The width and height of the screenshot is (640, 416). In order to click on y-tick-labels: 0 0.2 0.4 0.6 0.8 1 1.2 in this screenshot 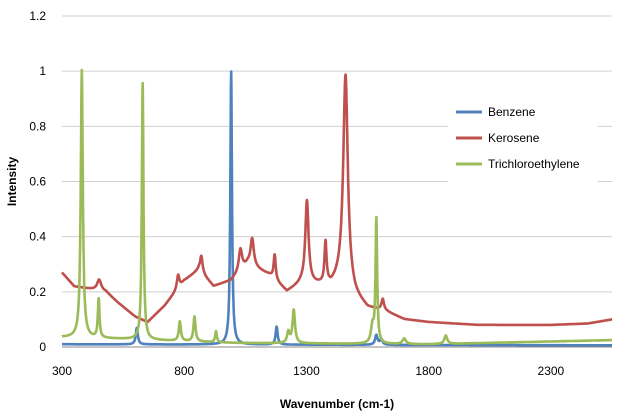, I will do `click(37, 181)`.